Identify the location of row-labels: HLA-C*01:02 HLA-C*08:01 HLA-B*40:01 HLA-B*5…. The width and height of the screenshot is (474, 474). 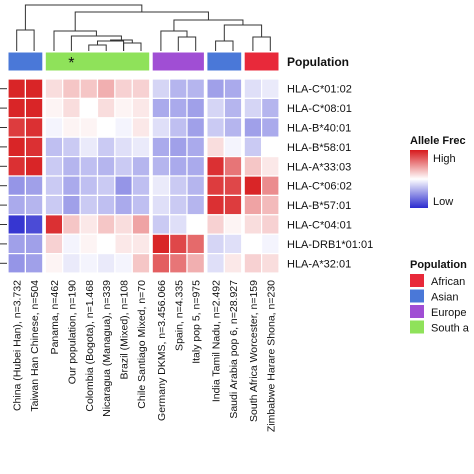
(330, 177).